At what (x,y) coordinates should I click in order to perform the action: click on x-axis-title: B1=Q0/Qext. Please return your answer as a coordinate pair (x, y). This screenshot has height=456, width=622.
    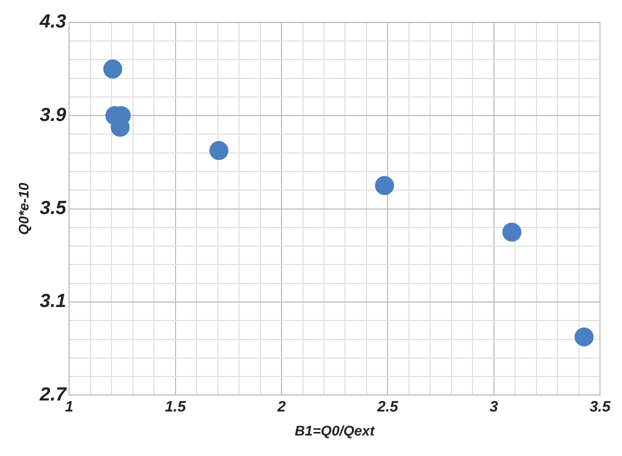
    Looking at the image, I should click on (335, 430).